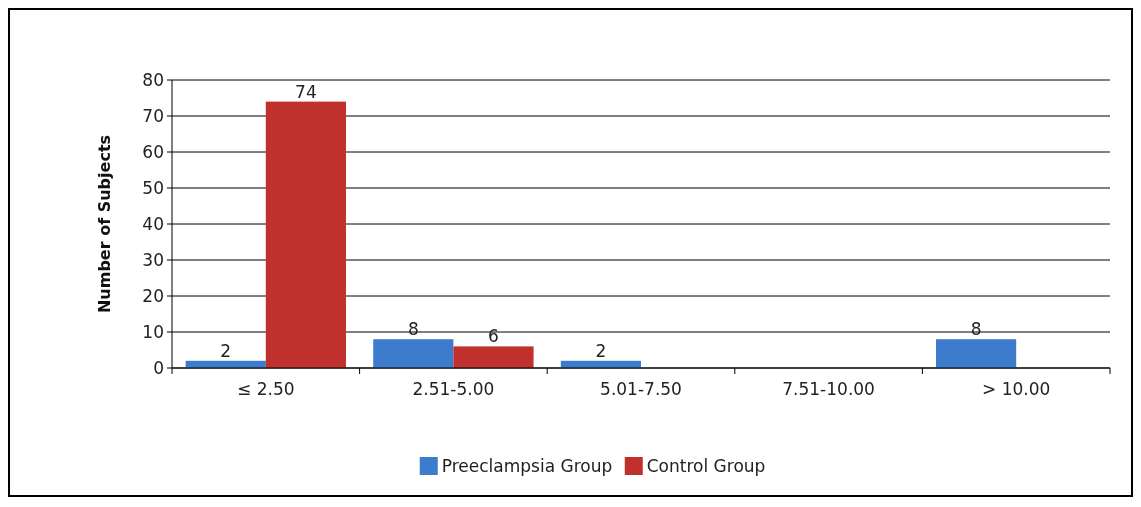 The height and width of the screenshot is (507, 1141). I want to click on y-tick-label: 50, so click(153, 187).